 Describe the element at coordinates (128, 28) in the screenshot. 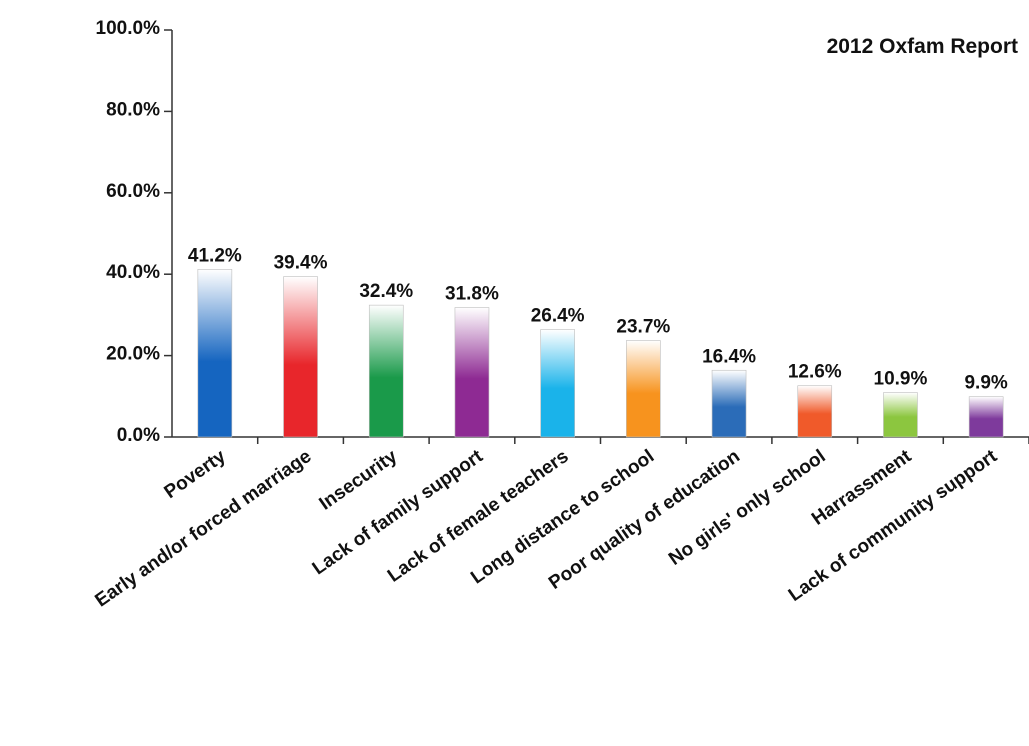

I see `y-tick-label: 100.0%` at that location.